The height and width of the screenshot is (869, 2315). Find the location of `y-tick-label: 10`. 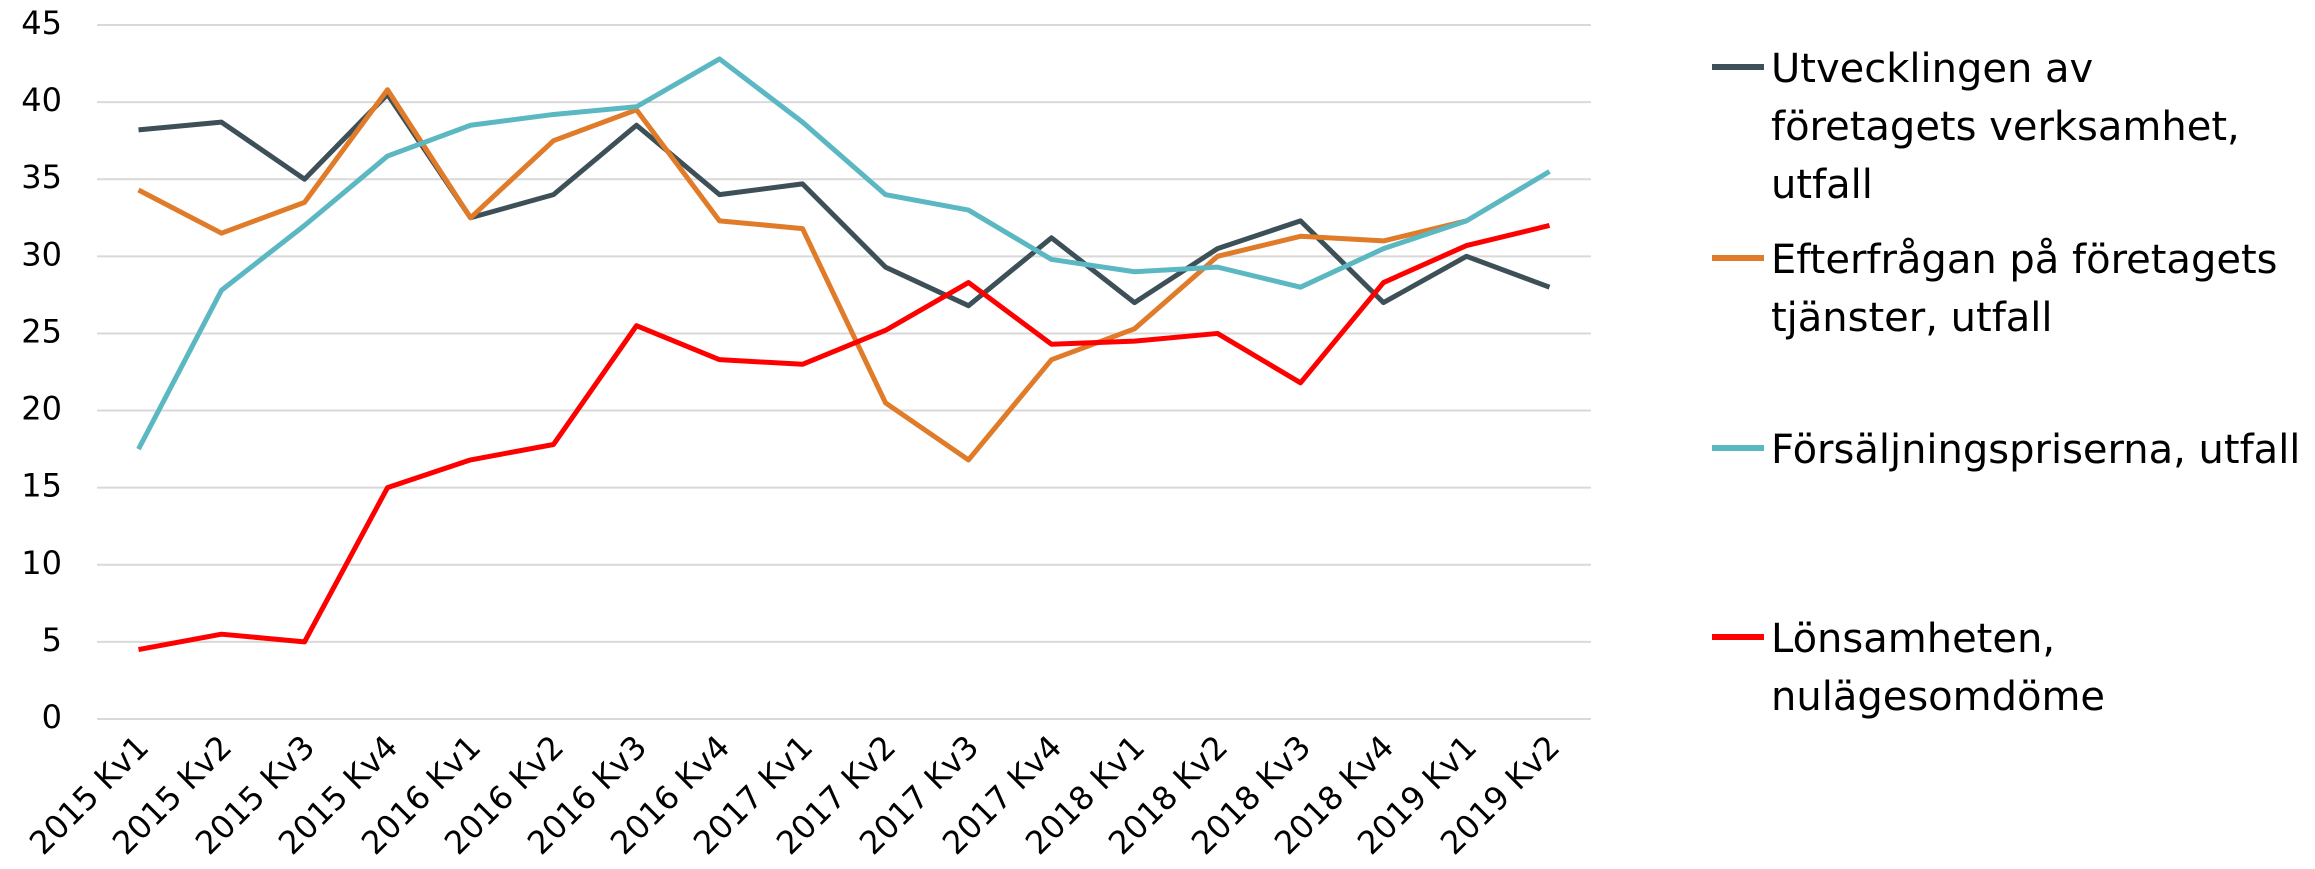

y-tick-label: 10 is located at coordinates (41, 563).